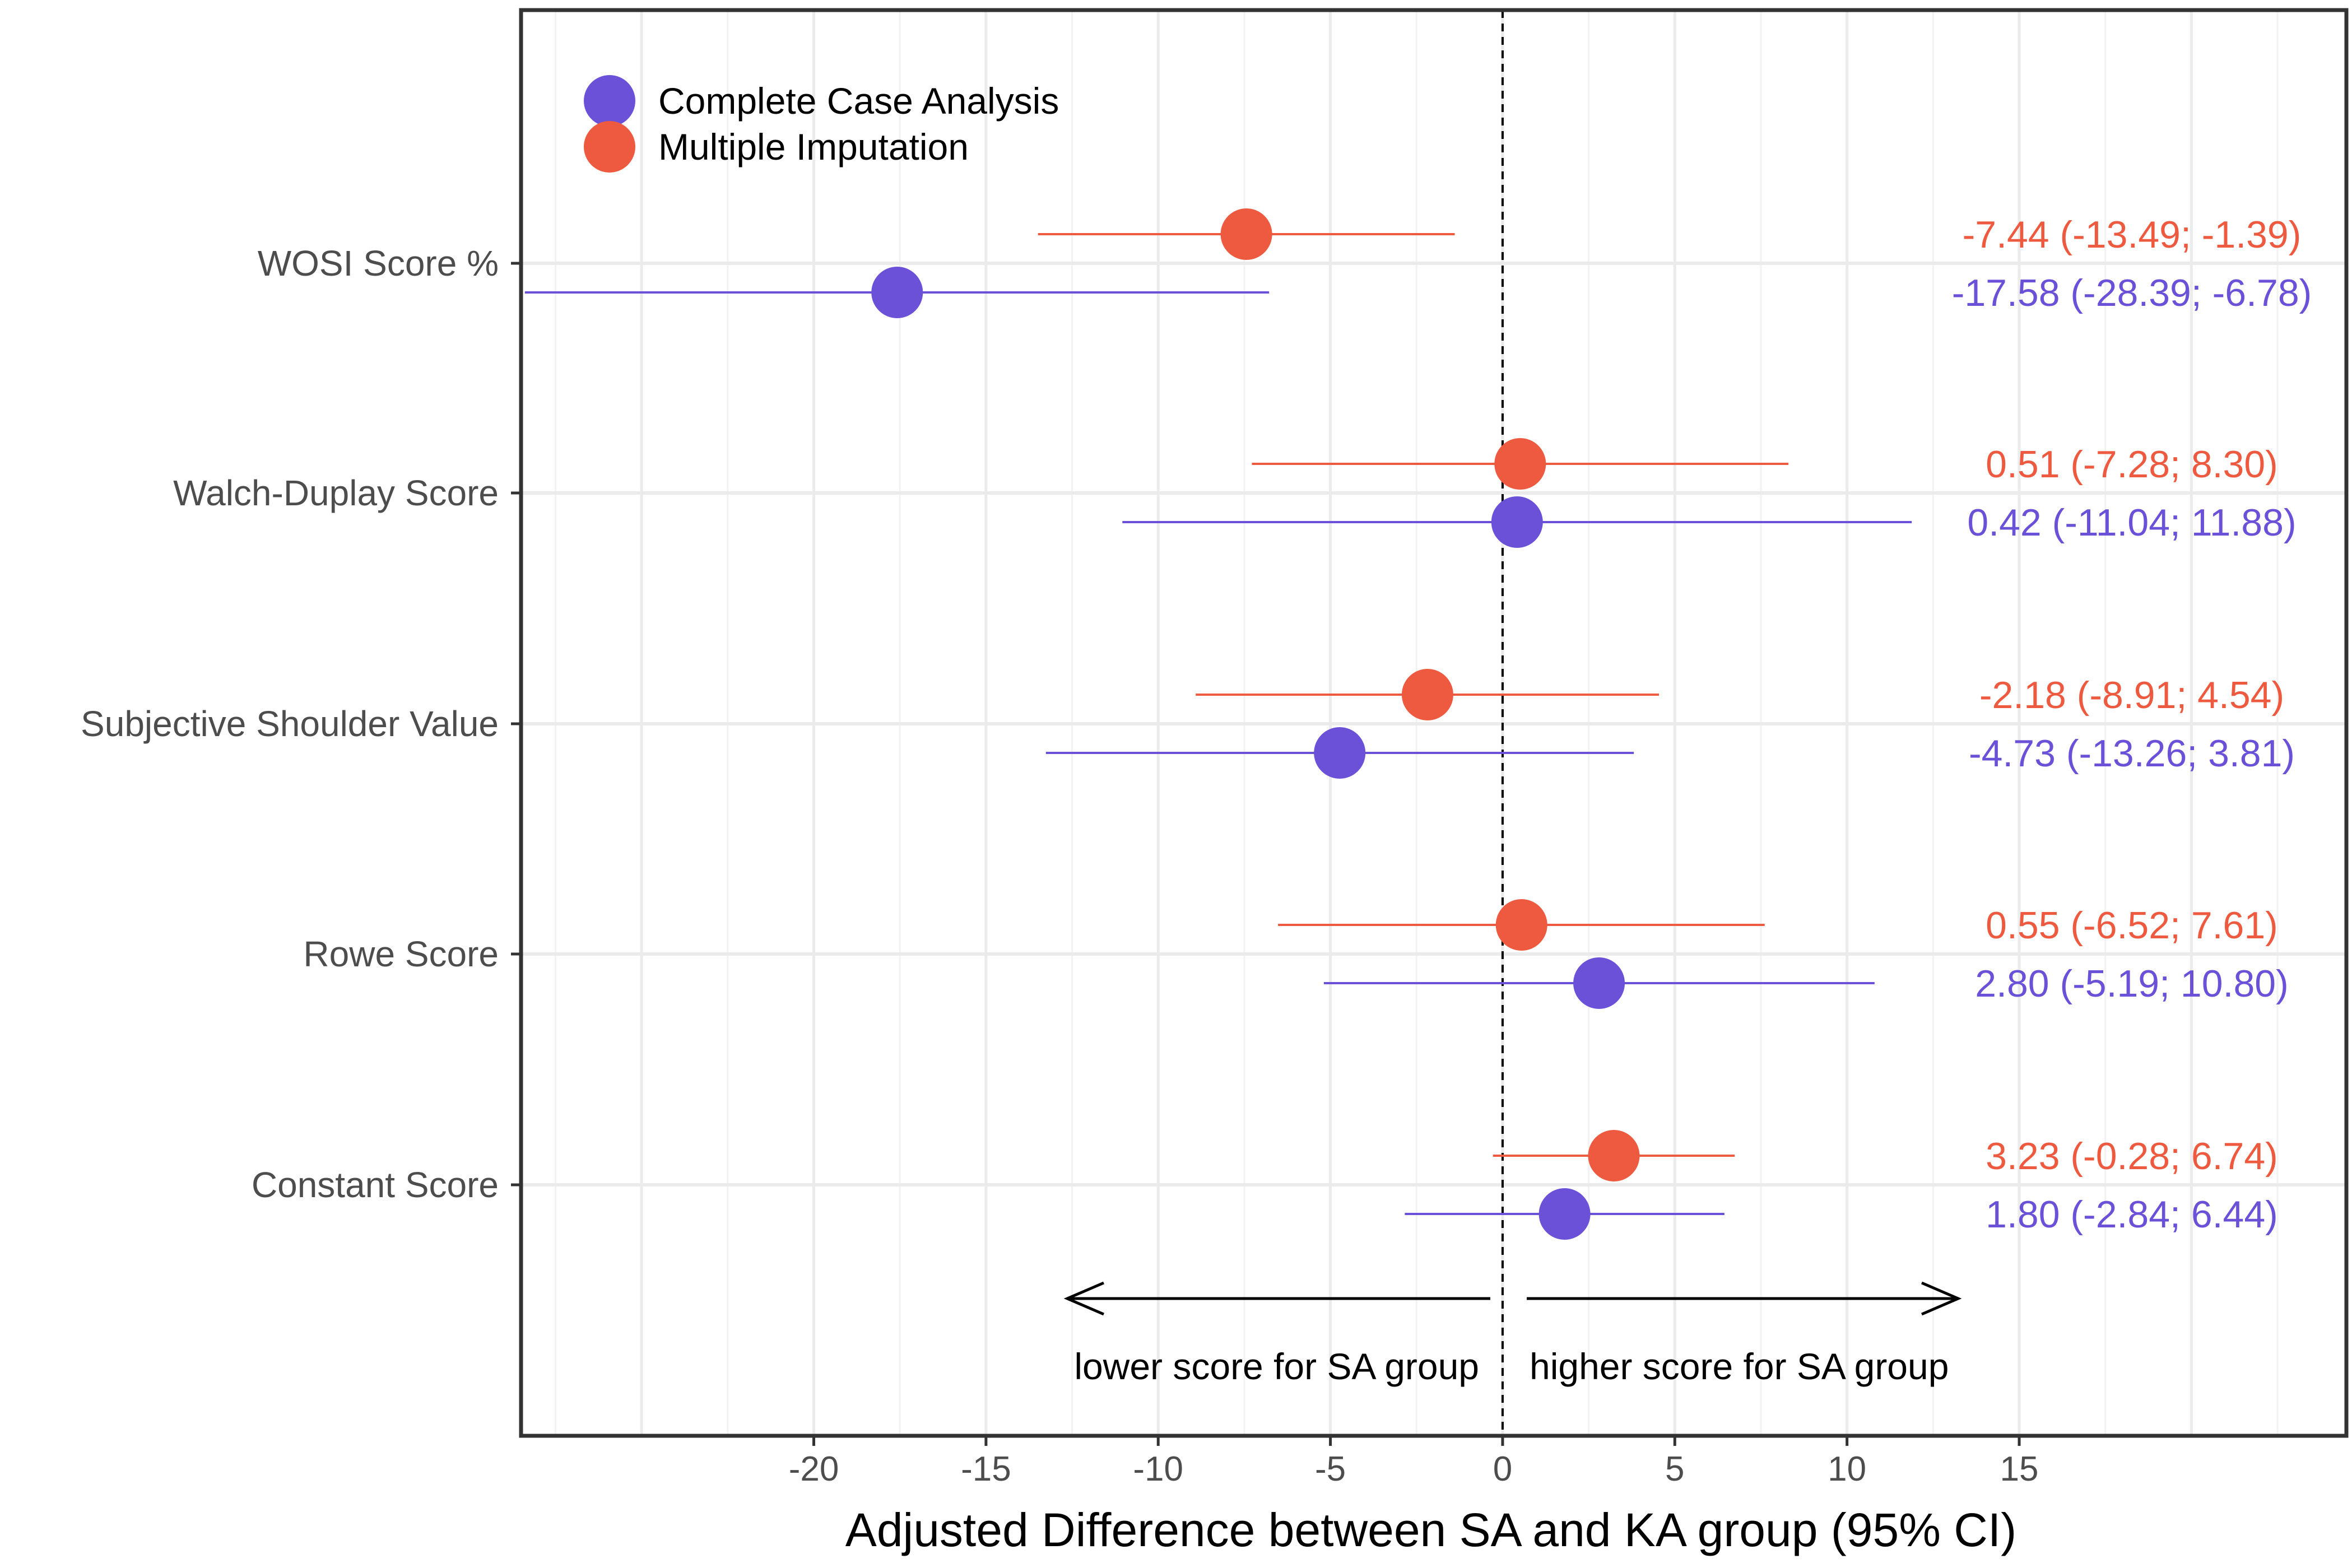 The height and width of the screenshot is (1568, 2352). What do you see at coordinates (1614, 1156) in the screenshot?
I see `point-multiple-imputation-constant-score` at bounding box center [1614, 1156].